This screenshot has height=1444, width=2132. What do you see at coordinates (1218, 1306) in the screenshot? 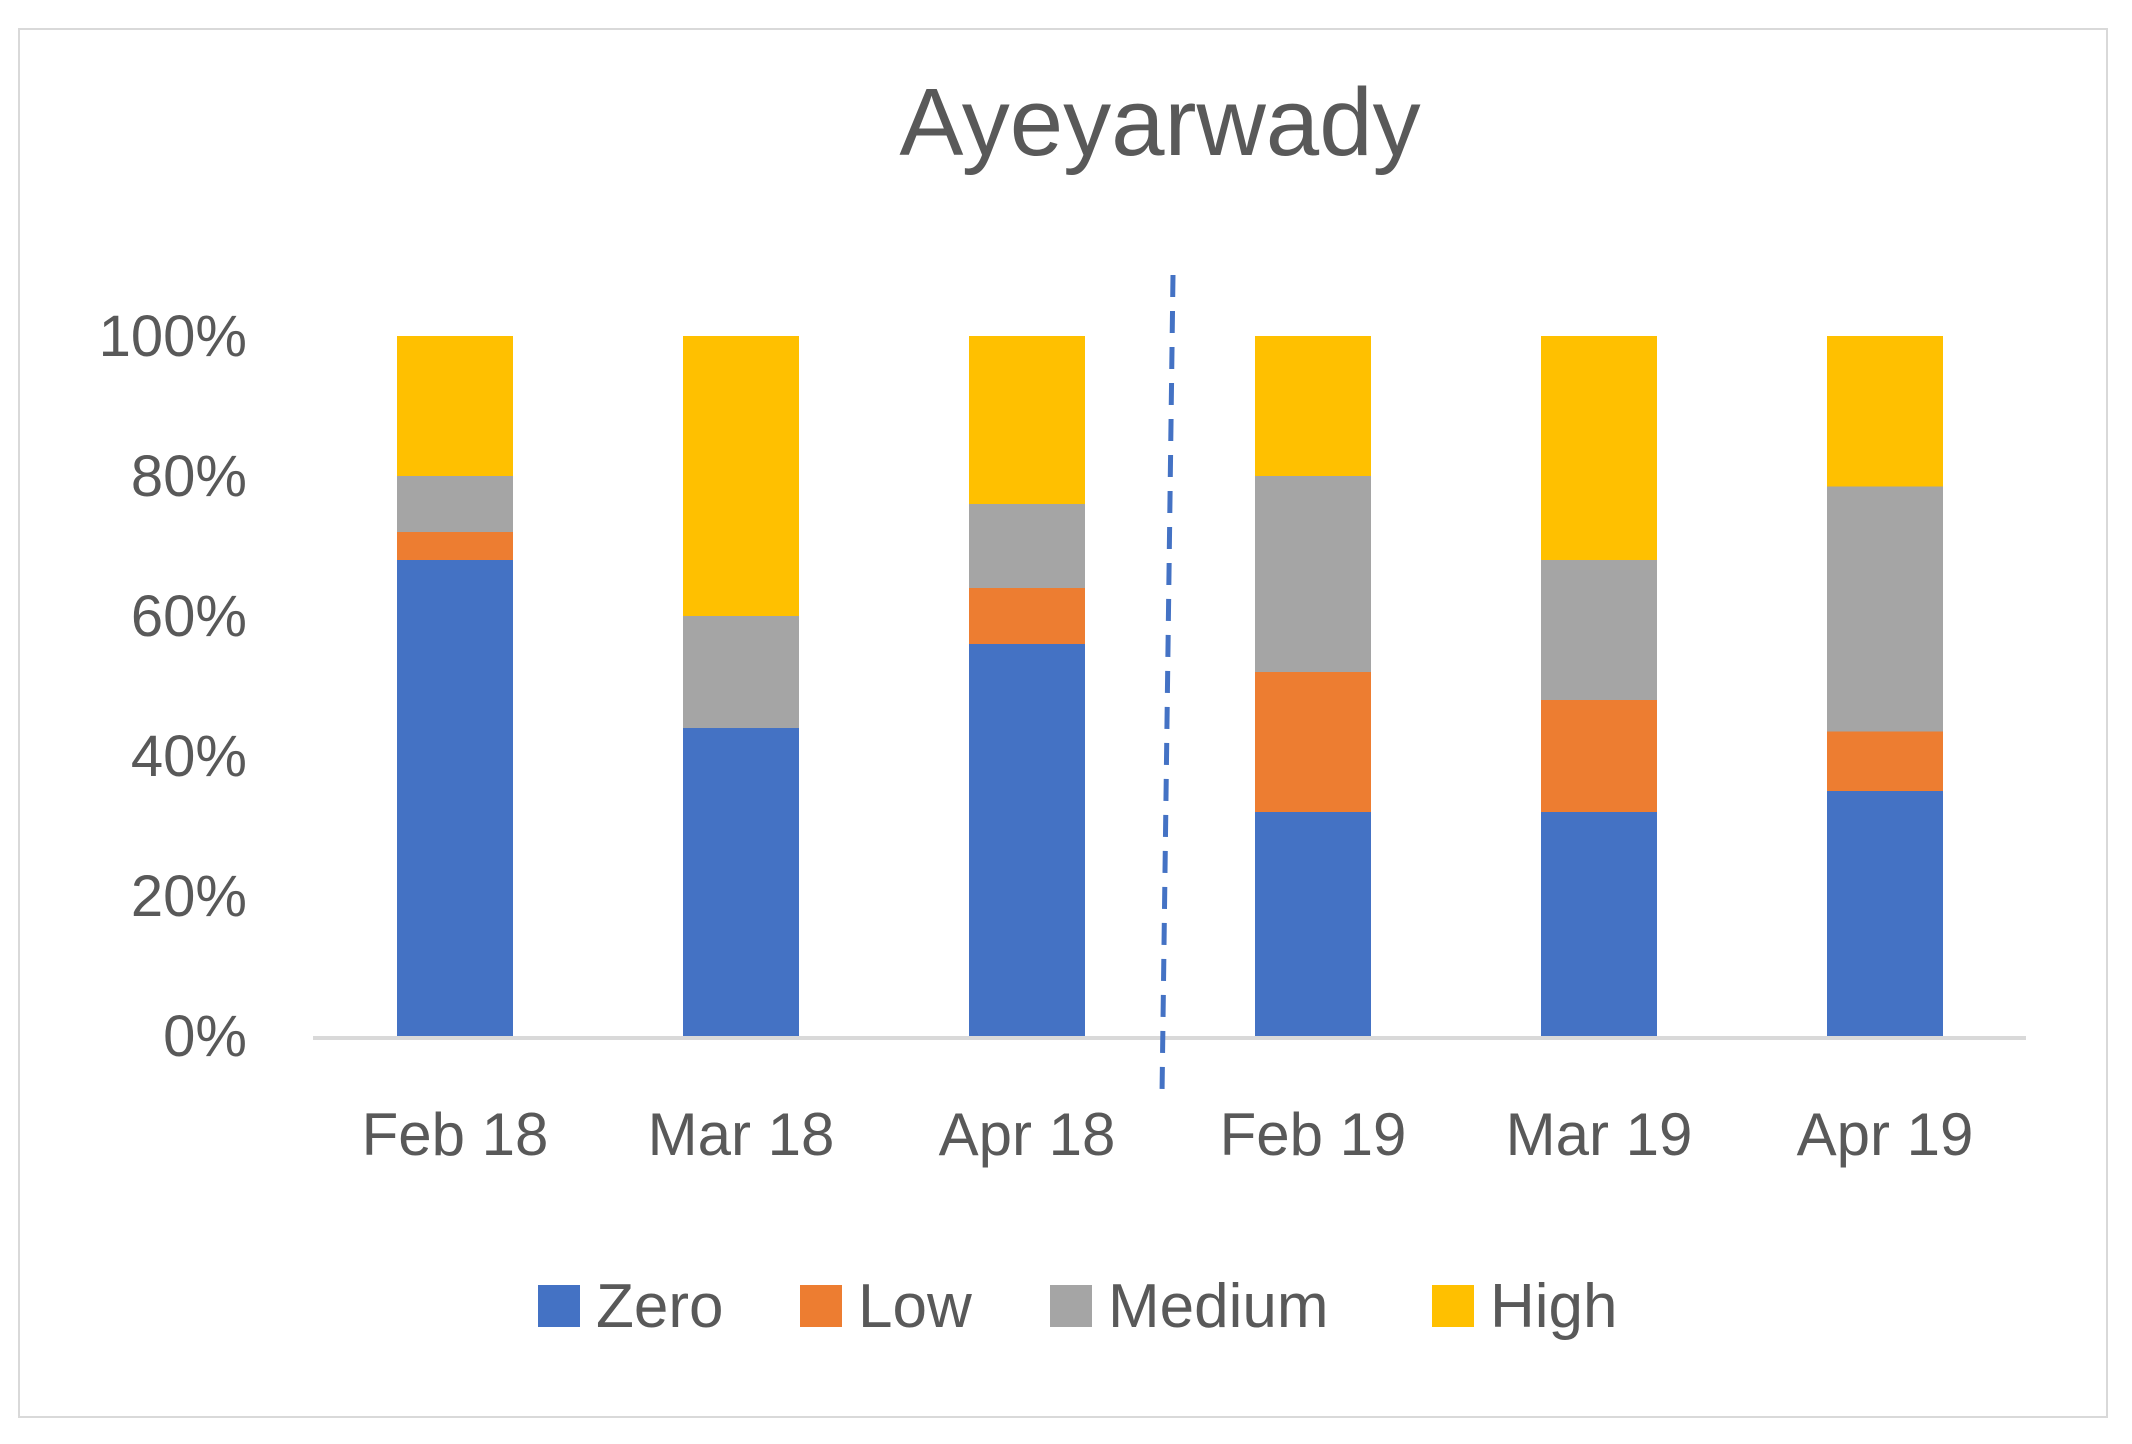
I see `legend-label-medium: Medium` at bounding box center [1218, 1306].